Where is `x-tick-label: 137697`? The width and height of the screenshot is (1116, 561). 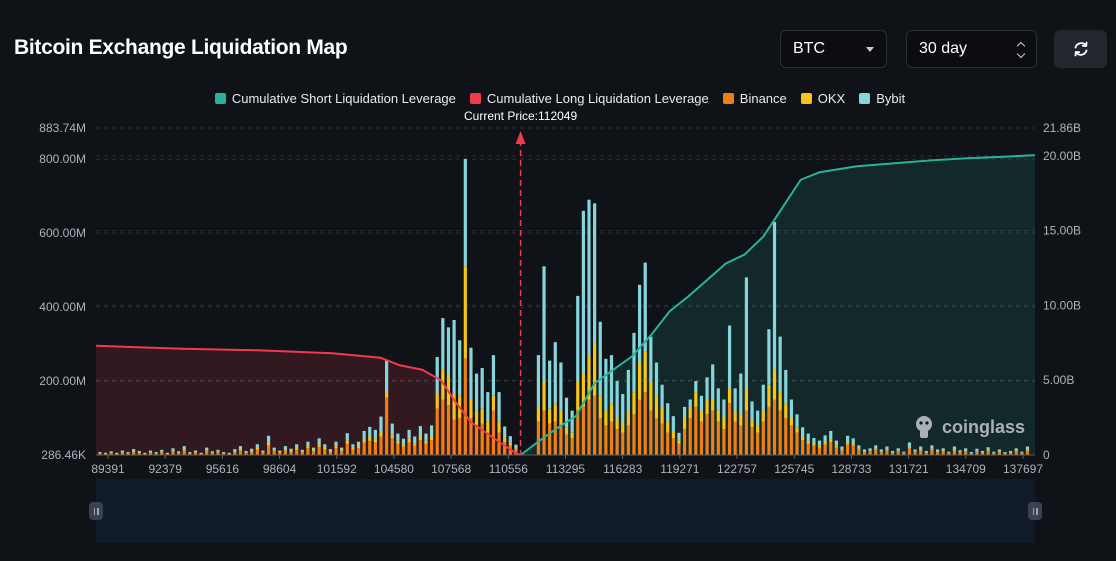 x-tick-label: 137697 is located at coordinates (1023, 469).